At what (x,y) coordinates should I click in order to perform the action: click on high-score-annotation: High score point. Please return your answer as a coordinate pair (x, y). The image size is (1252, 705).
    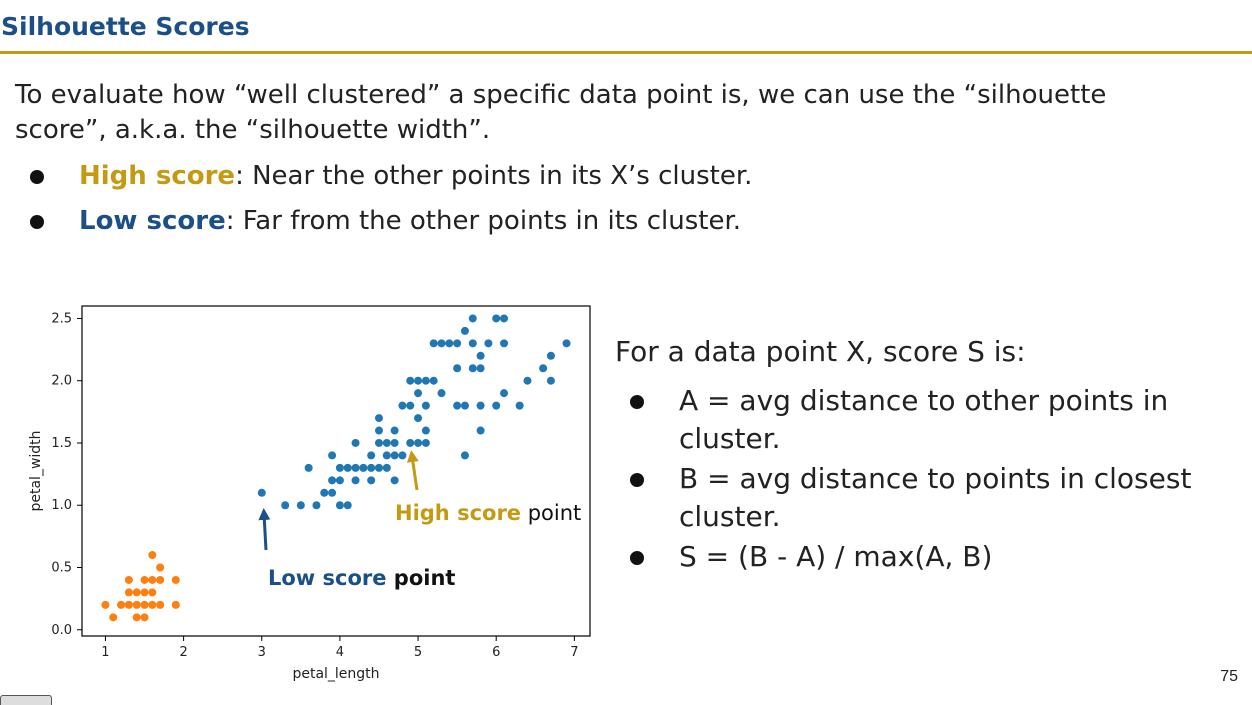
    Looking at the image, I should click on (488, 513).